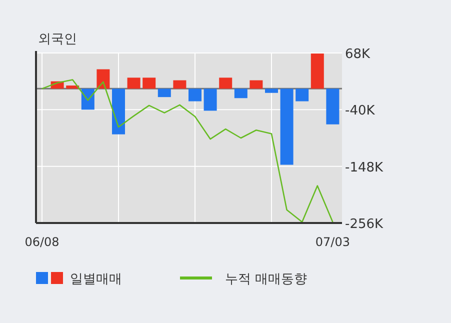 This screenshot has width=451, height=323. I want to click on y-tick-label: 68K, so click(358, 54).